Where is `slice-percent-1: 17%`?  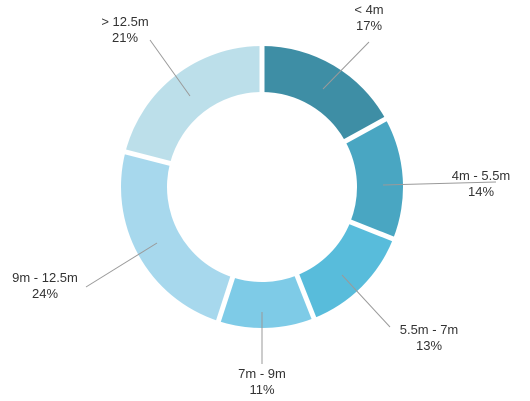 slice-percent-1: 17% is located at coordinates (369, 25).